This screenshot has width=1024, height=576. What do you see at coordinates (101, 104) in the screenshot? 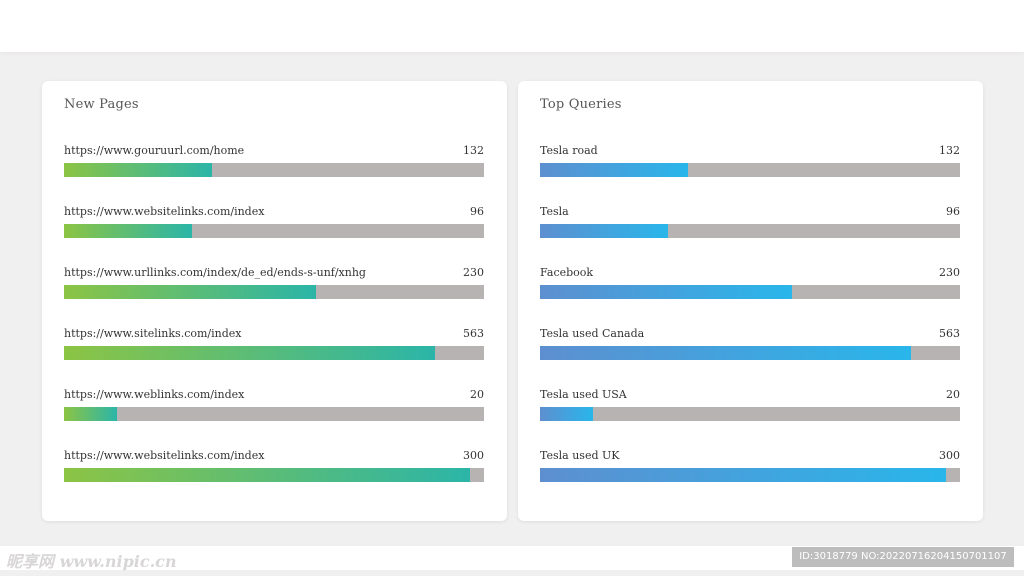
I see `card-title: New Pages` at bounding box center [101, 104].